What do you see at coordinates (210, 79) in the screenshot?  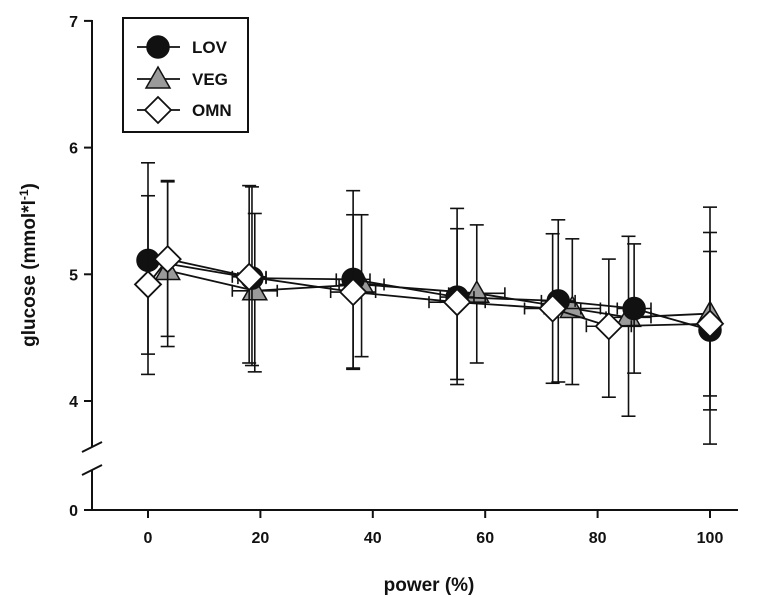 I see `legend-label-veg: VEG` at bounding box center [210, 79].